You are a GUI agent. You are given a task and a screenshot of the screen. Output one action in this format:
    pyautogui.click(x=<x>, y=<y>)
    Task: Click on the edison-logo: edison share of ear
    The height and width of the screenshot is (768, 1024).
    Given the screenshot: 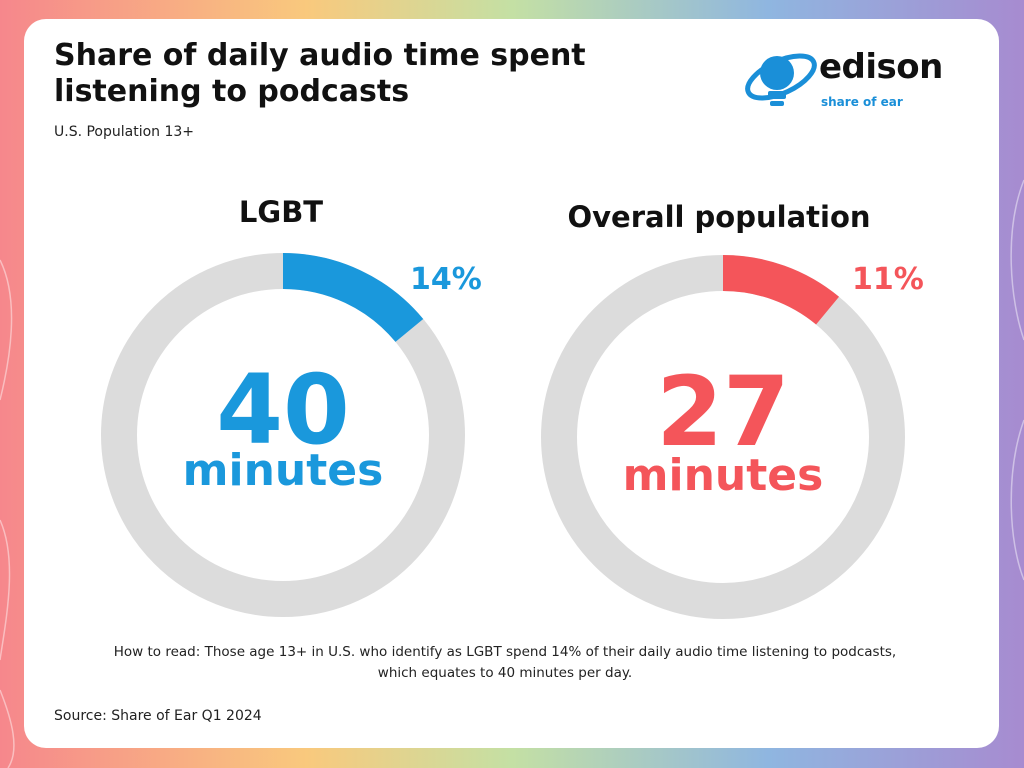 What is the action you would take?
    pyautogui.click(x=840, y=78)
    